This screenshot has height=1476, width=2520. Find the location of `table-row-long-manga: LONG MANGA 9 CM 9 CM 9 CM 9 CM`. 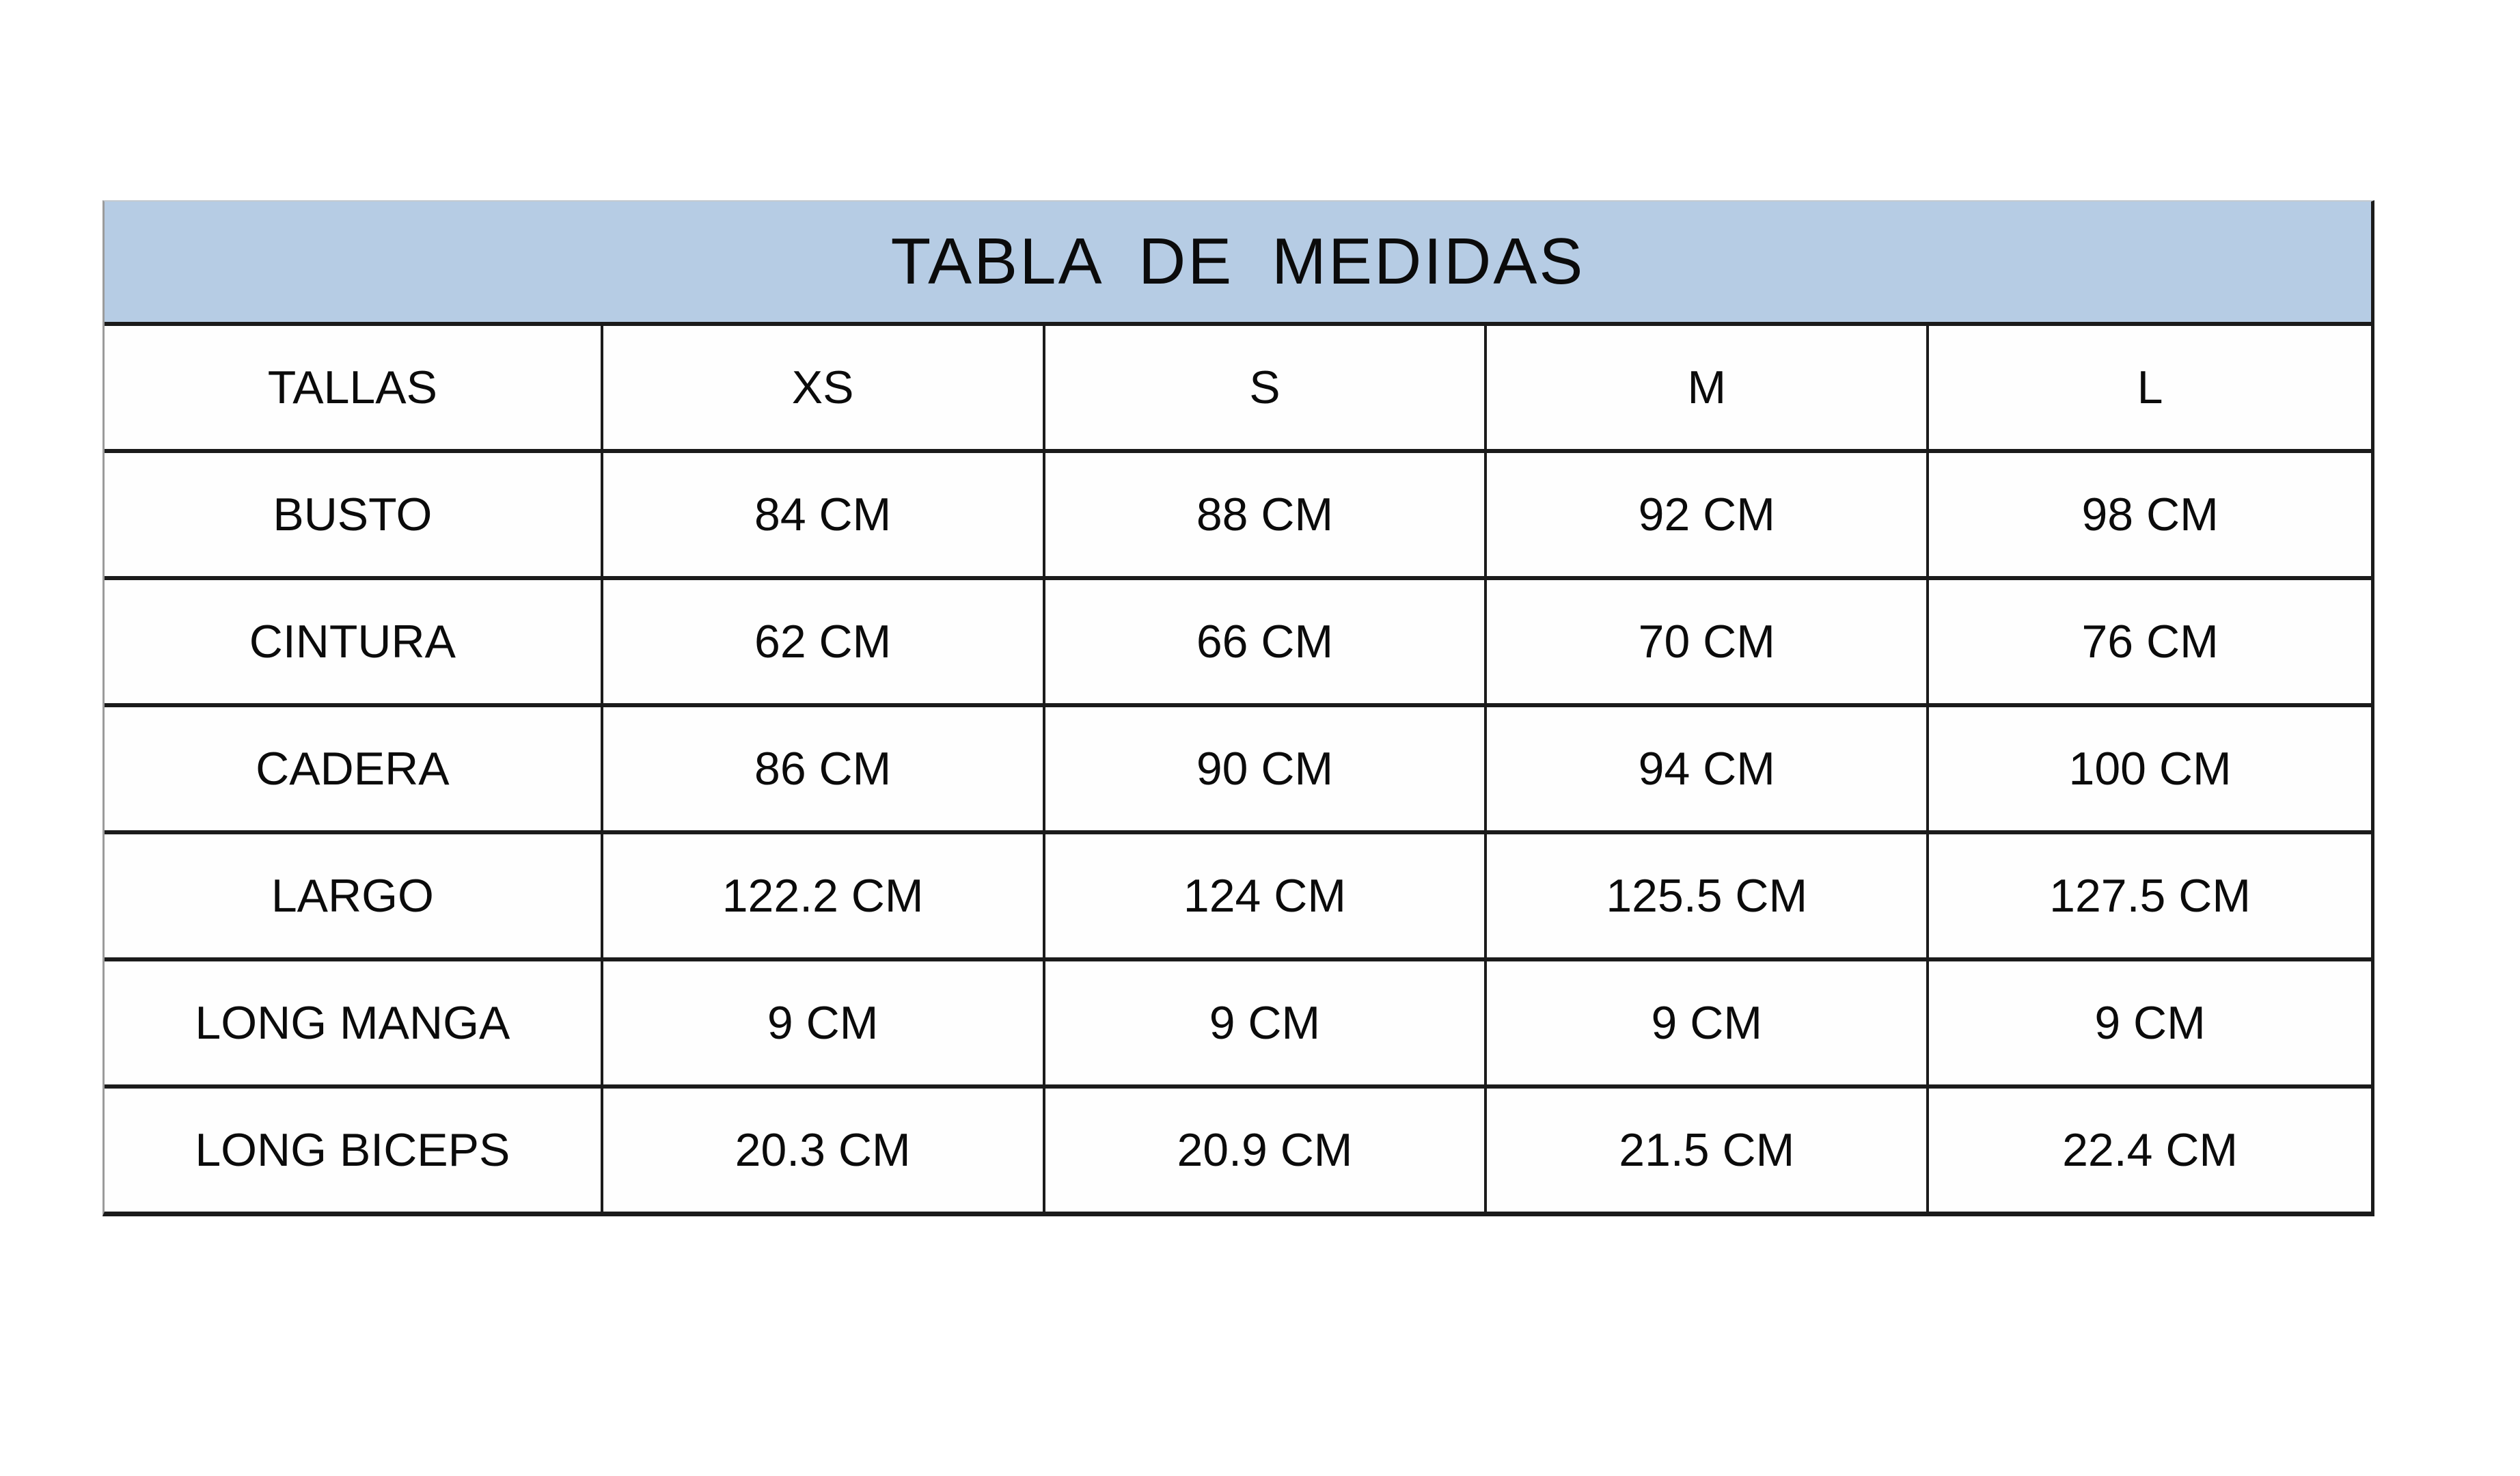

table-row-long-manga: LONG MANGA 9 CM 9 CM 9 CM 9 CM is located at coordinates (1238, 1025).